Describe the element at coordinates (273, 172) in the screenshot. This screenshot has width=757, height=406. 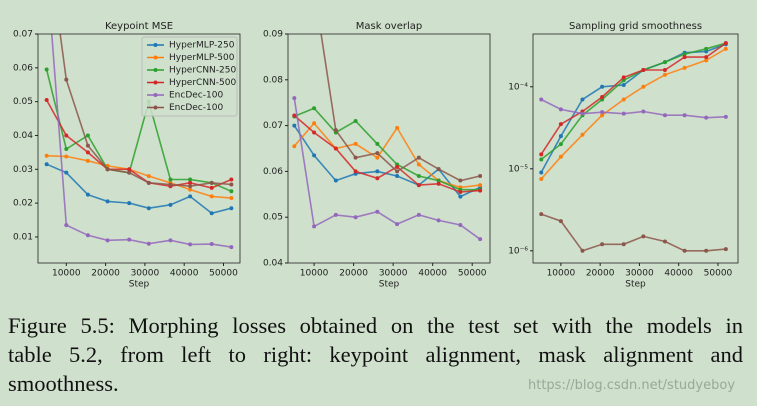
I see `y-tick-label: 0.06` at that location.